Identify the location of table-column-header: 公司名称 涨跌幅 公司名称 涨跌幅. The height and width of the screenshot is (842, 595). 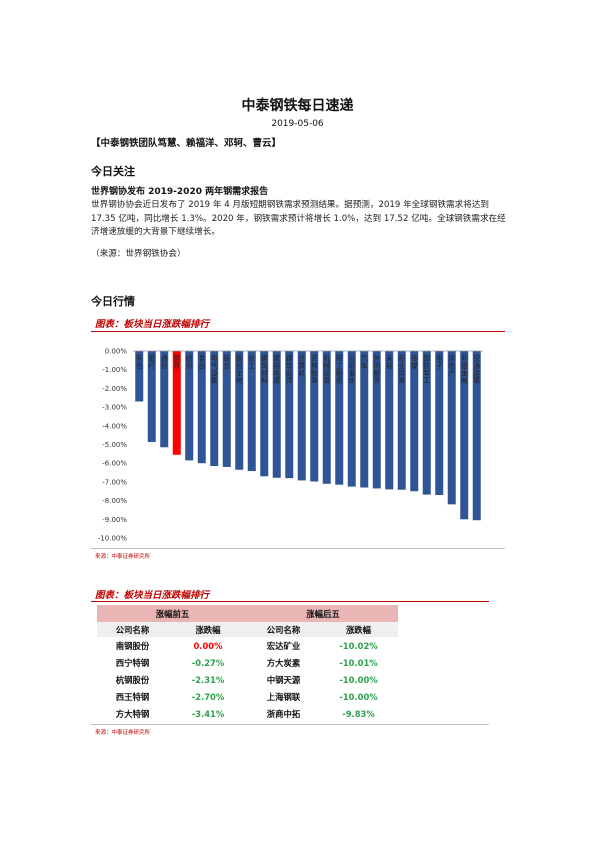
(247, 629).